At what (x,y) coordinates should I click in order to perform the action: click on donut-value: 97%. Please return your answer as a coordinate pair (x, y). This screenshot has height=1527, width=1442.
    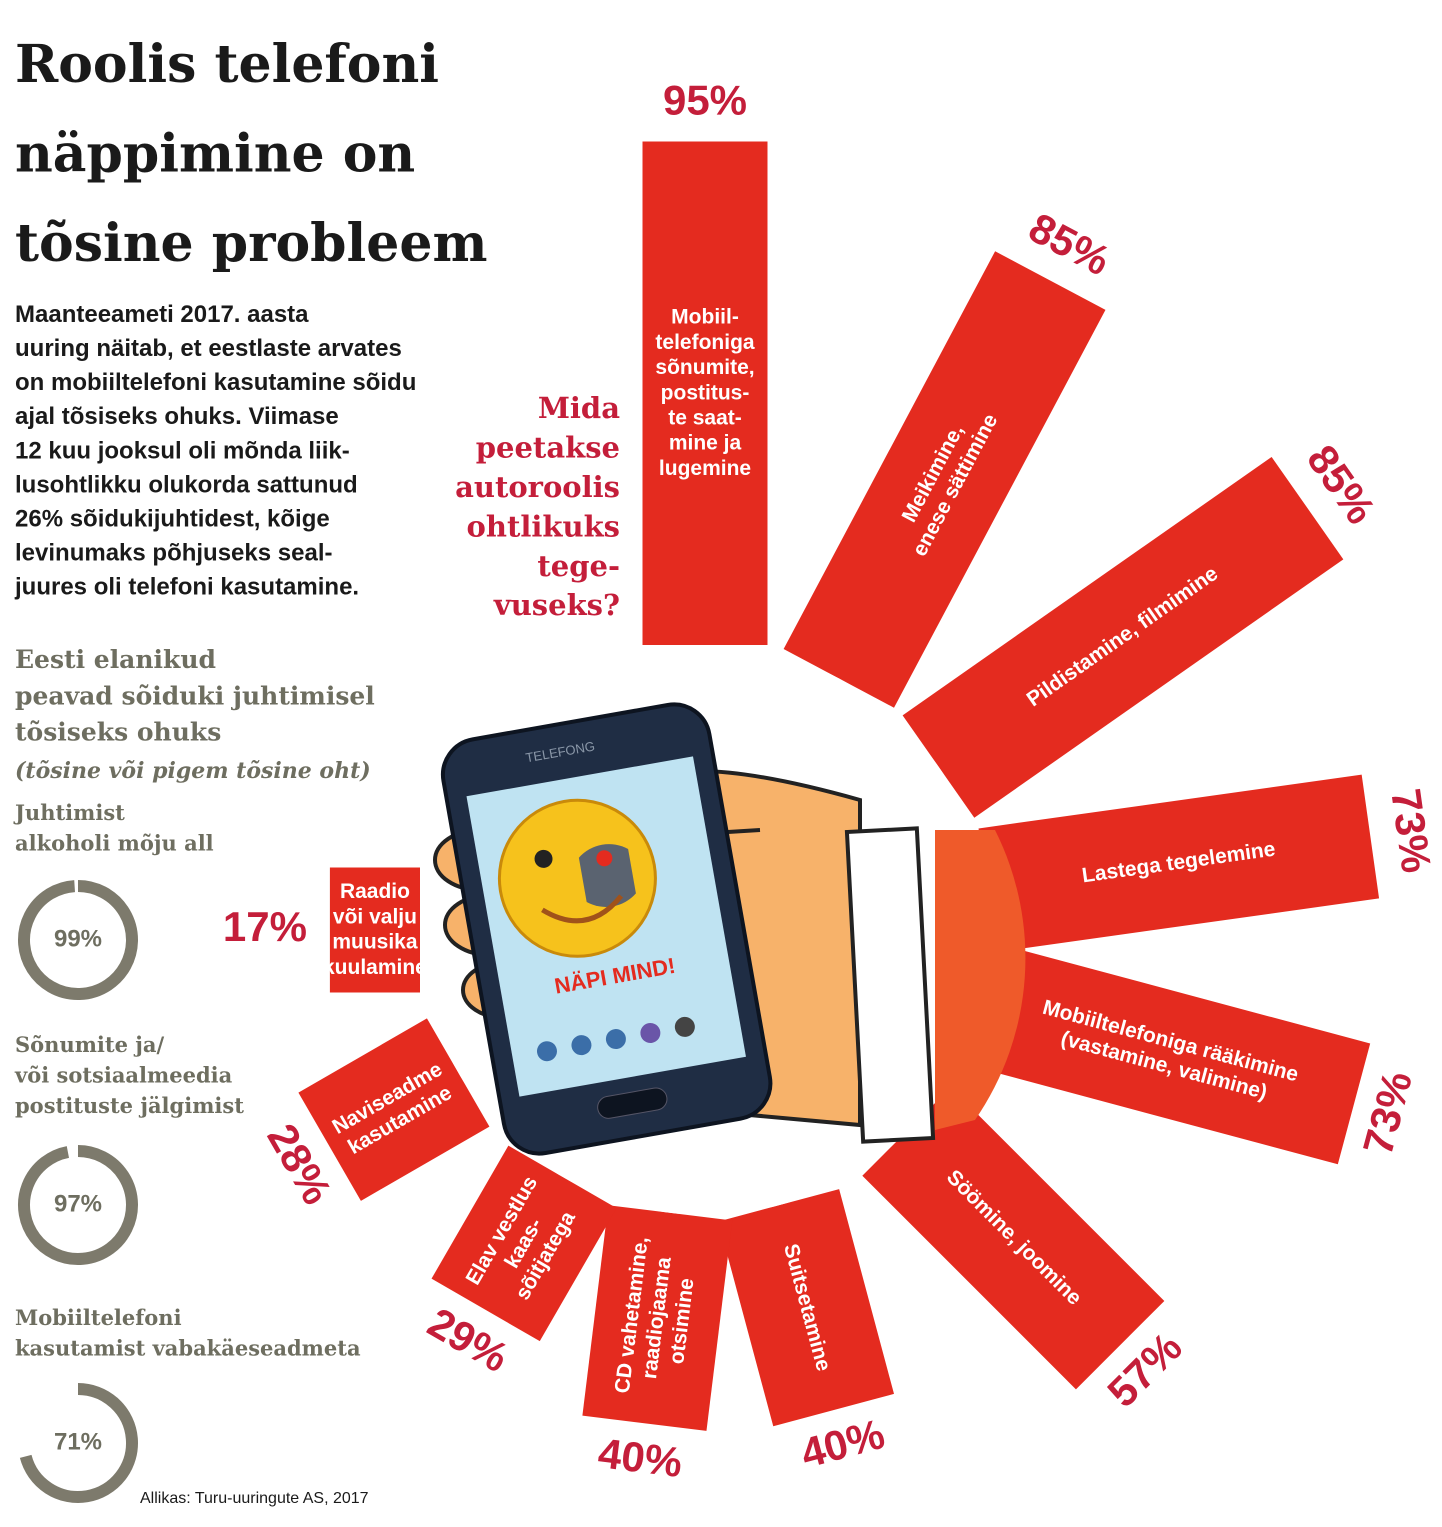
    Looking at the image, I should click on (78, 1203).